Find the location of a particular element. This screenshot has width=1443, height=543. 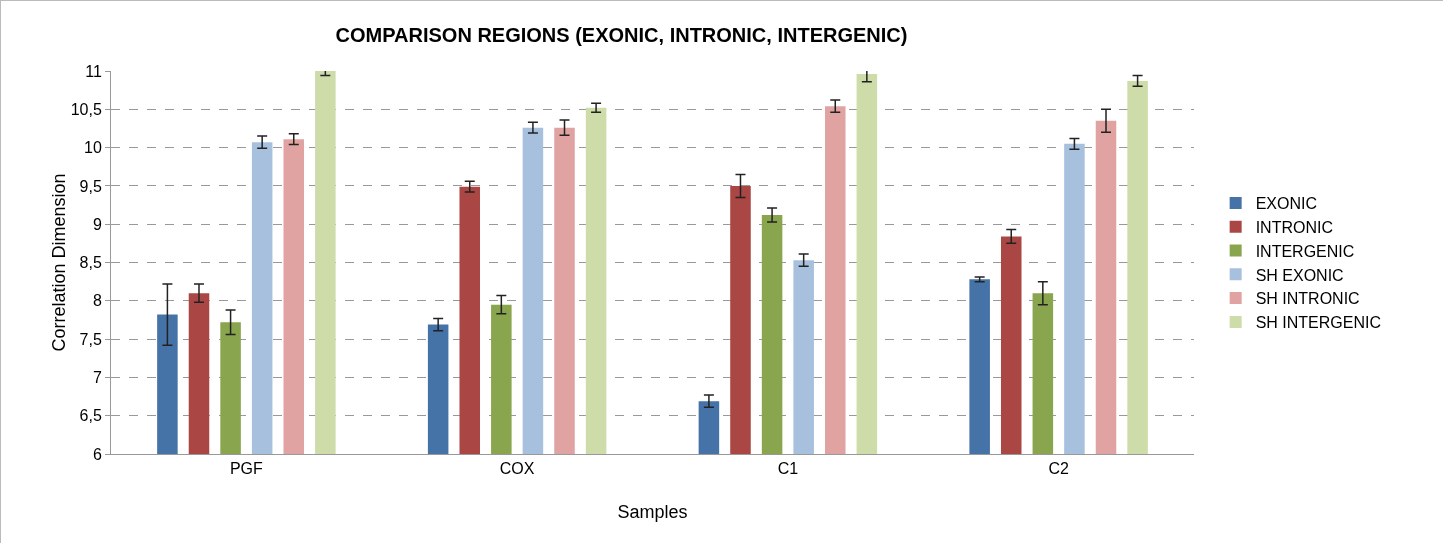

x-tick-label: C2 is located at coordinates (1058, 469).